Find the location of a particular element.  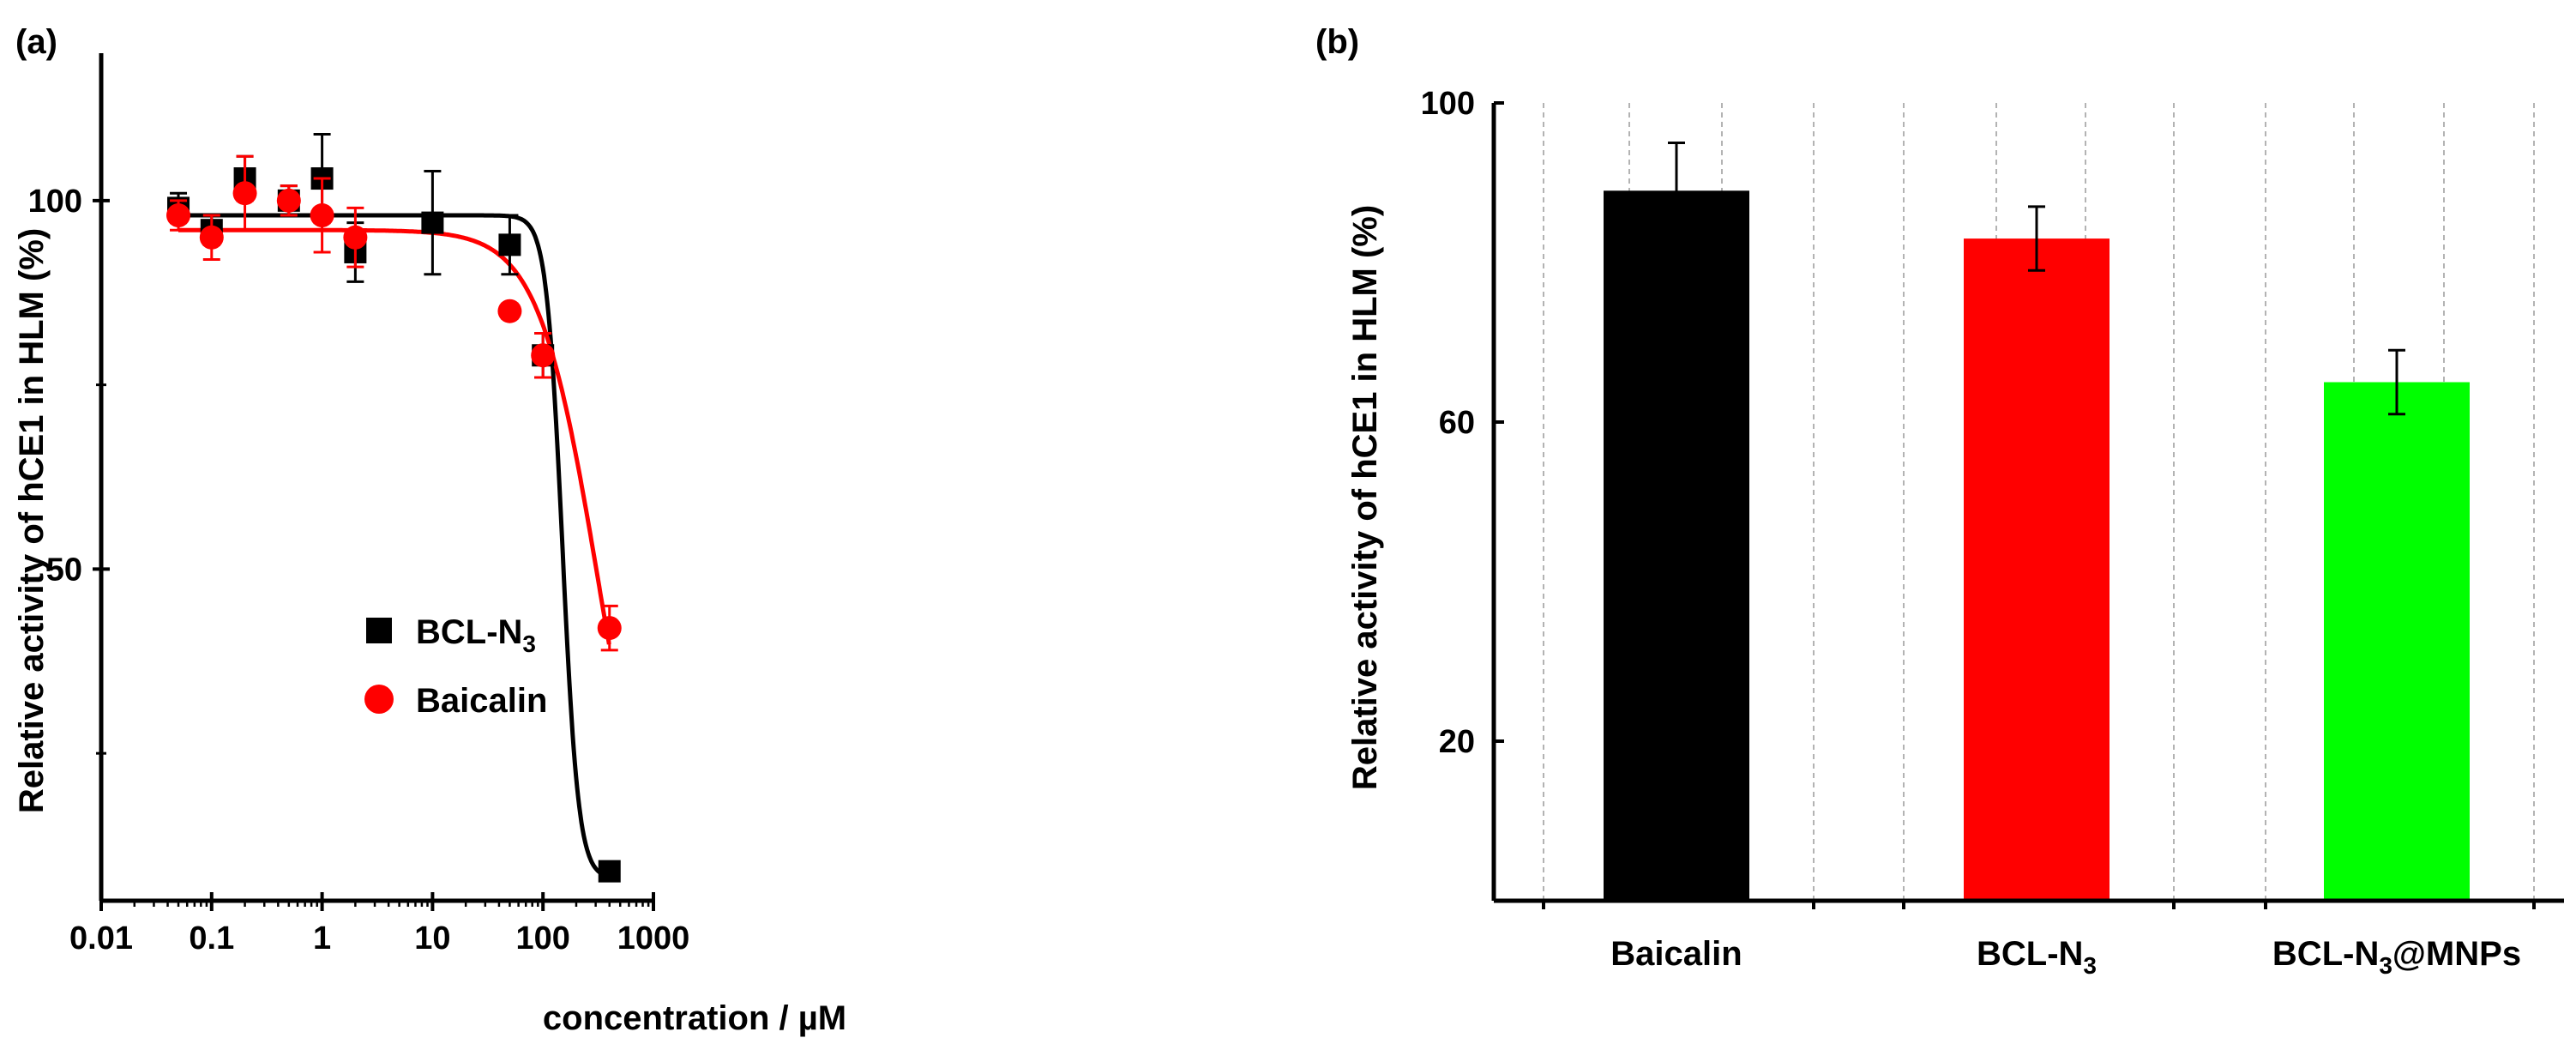

bar-bcl-n-mnps is located at coordinates (2397, 641).